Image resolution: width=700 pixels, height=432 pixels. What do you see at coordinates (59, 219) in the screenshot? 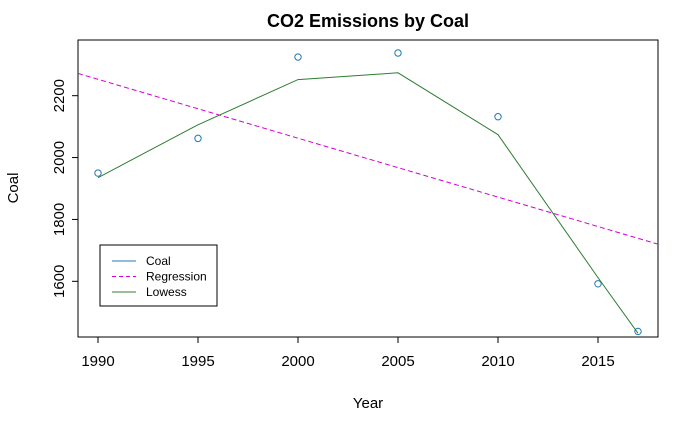
I see `y-tick-label: 1800` at bounding box center [59, 219].